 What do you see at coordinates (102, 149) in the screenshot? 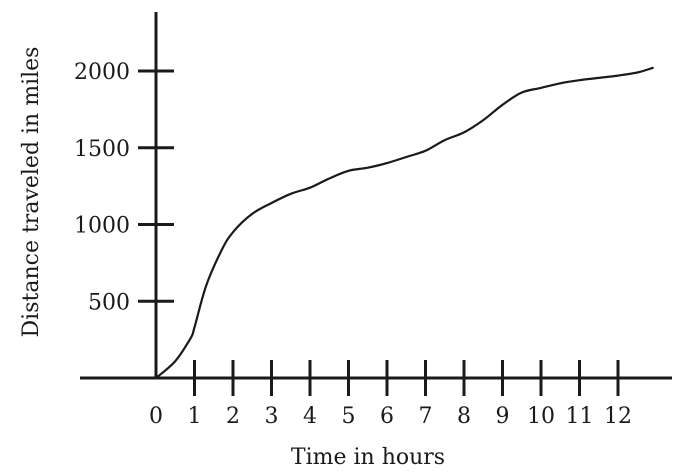
I see `y-tick-label: 1500` at bounding box center [102, 149].